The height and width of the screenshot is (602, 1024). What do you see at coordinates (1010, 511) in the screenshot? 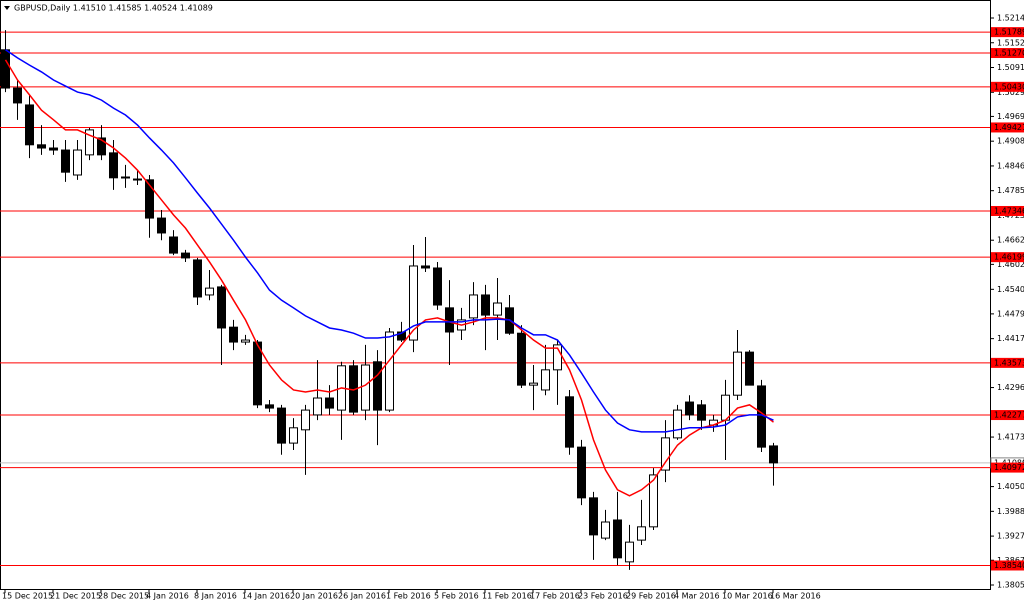
I see `y-tick-label: 1.39885` at bounding box center [1010, 511].